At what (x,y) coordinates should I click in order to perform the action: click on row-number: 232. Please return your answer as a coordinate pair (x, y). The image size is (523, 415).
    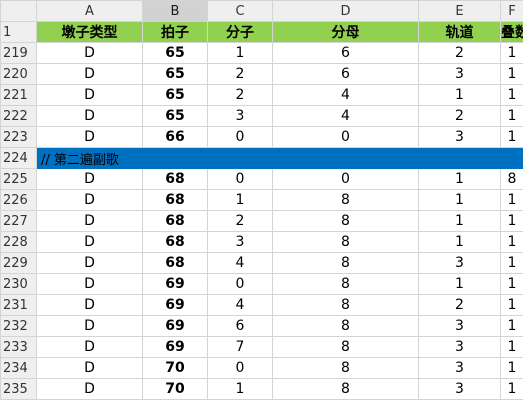
    Looking at the image, I should click on (18, 326).